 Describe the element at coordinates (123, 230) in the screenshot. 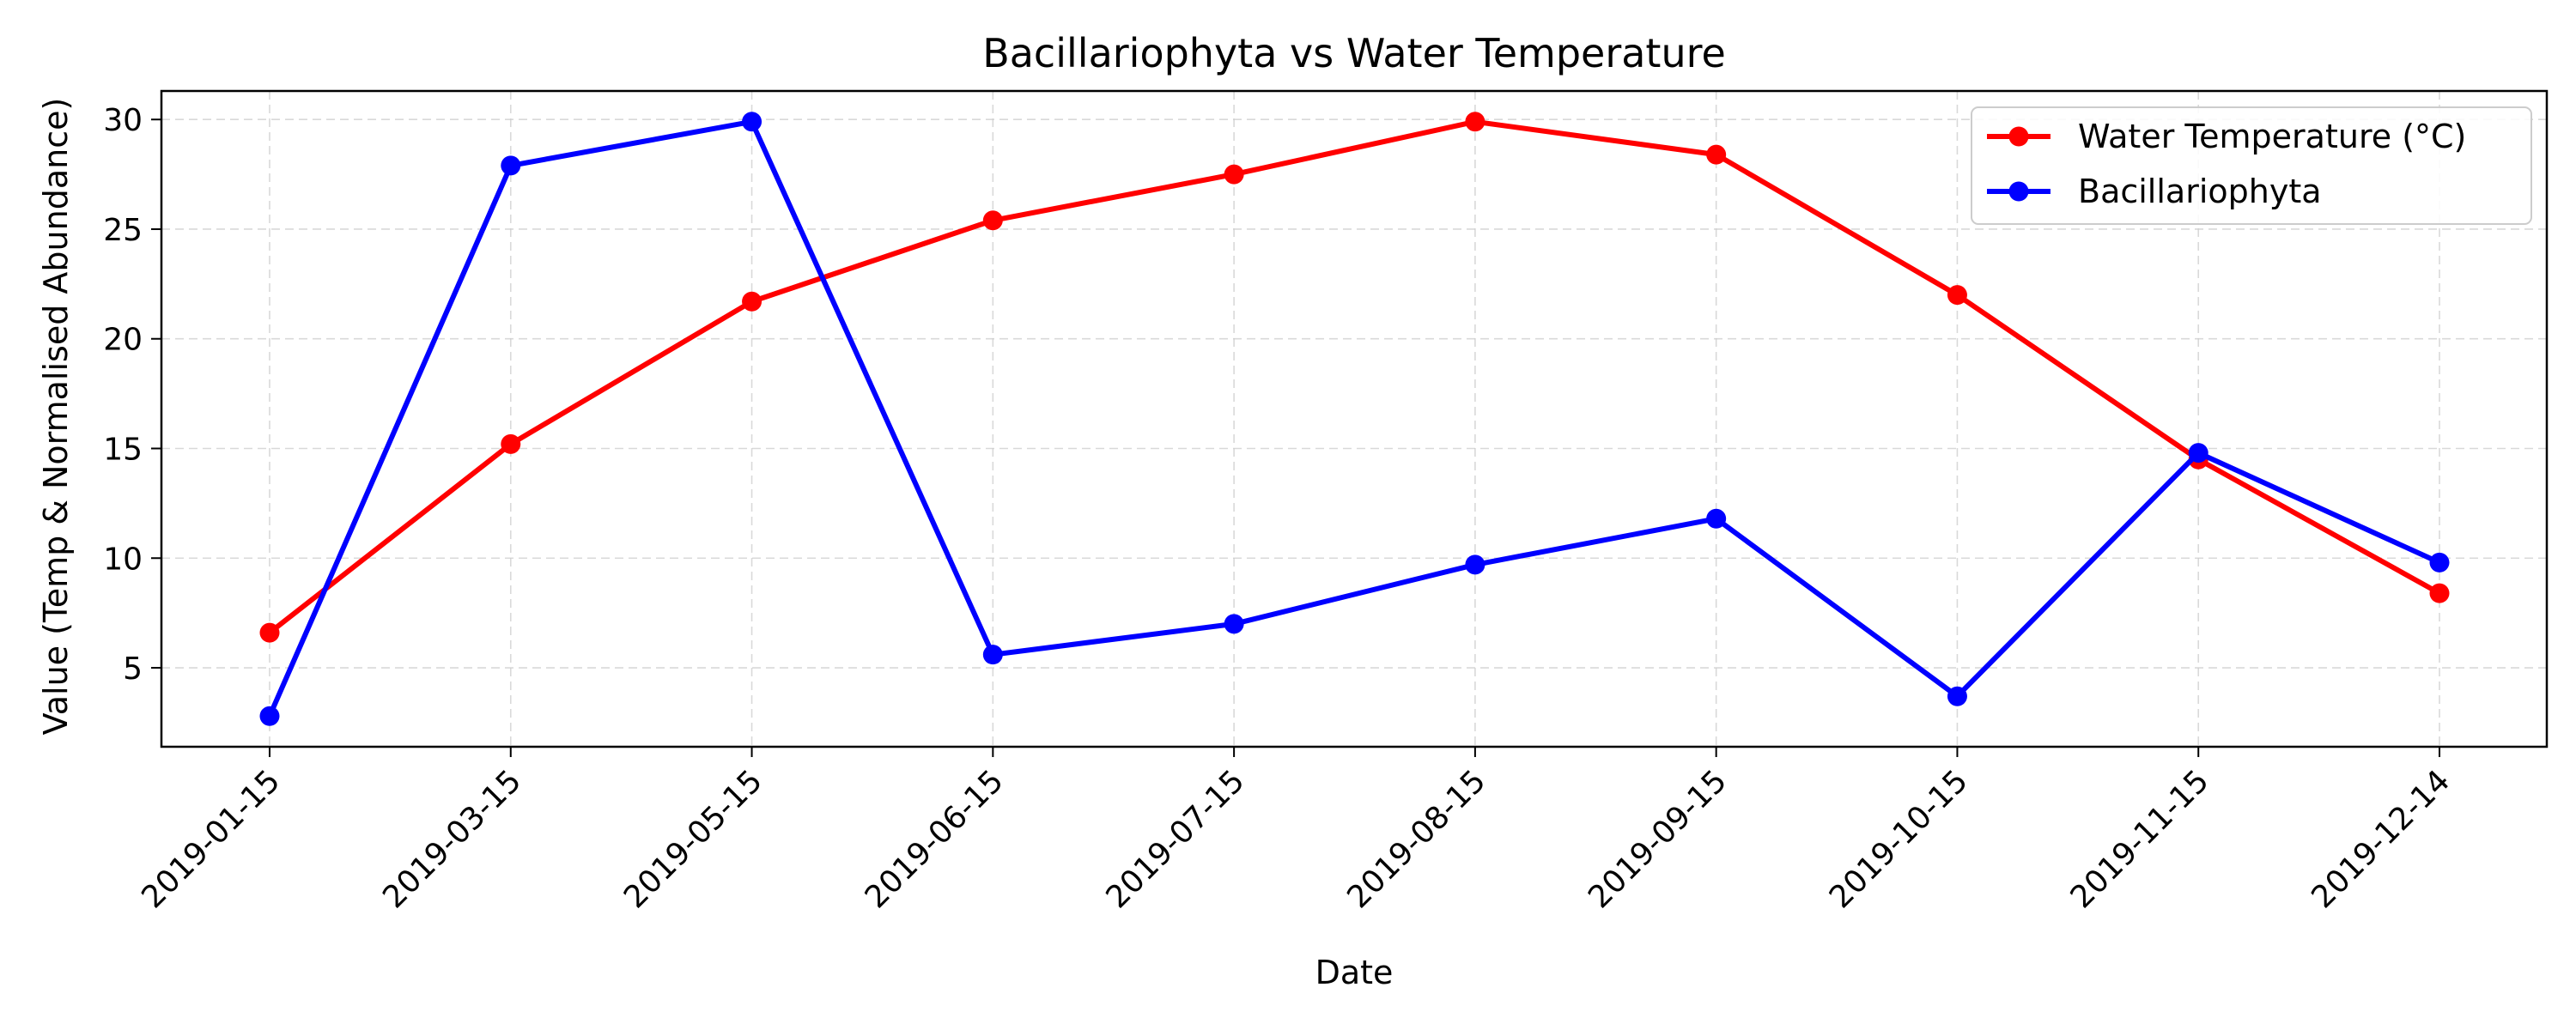

I see `y-tick-label: 25` at that location.